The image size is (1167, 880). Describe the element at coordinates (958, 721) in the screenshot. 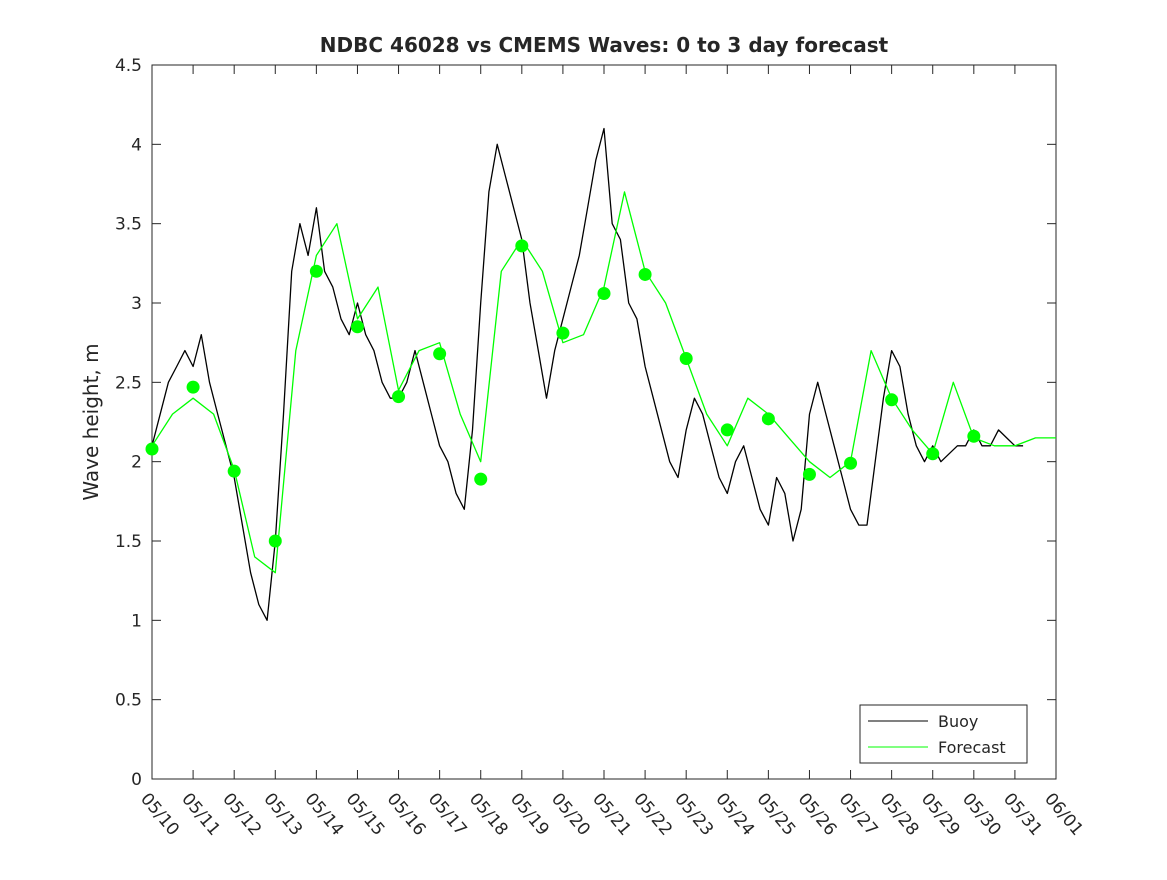

I see `legend-label-buoy: Buoy` at that location.